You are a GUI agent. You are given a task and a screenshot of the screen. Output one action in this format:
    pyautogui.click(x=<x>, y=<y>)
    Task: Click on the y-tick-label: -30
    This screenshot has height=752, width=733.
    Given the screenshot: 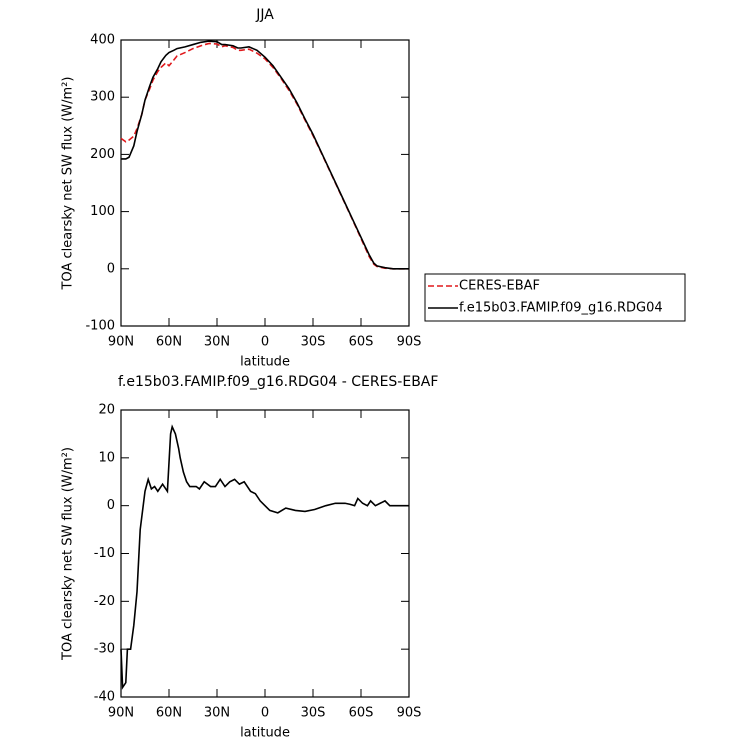 What is the action you would take?
    pyautogui.click(x=104, y=649)
    